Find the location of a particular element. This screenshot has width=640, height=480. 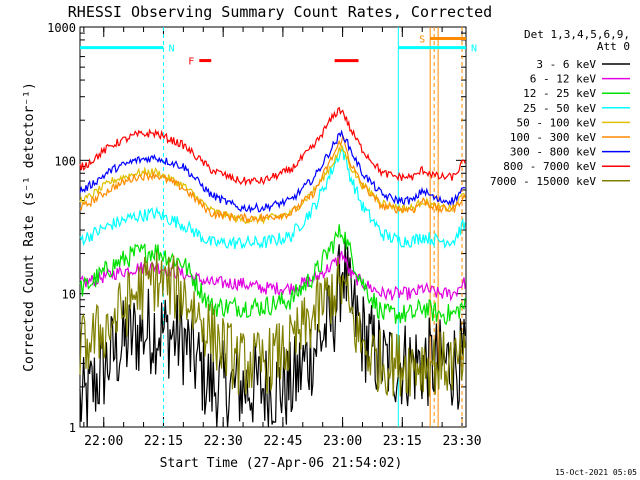

legend-label: 100 - 300 keV is located at coordinates (553, 137).